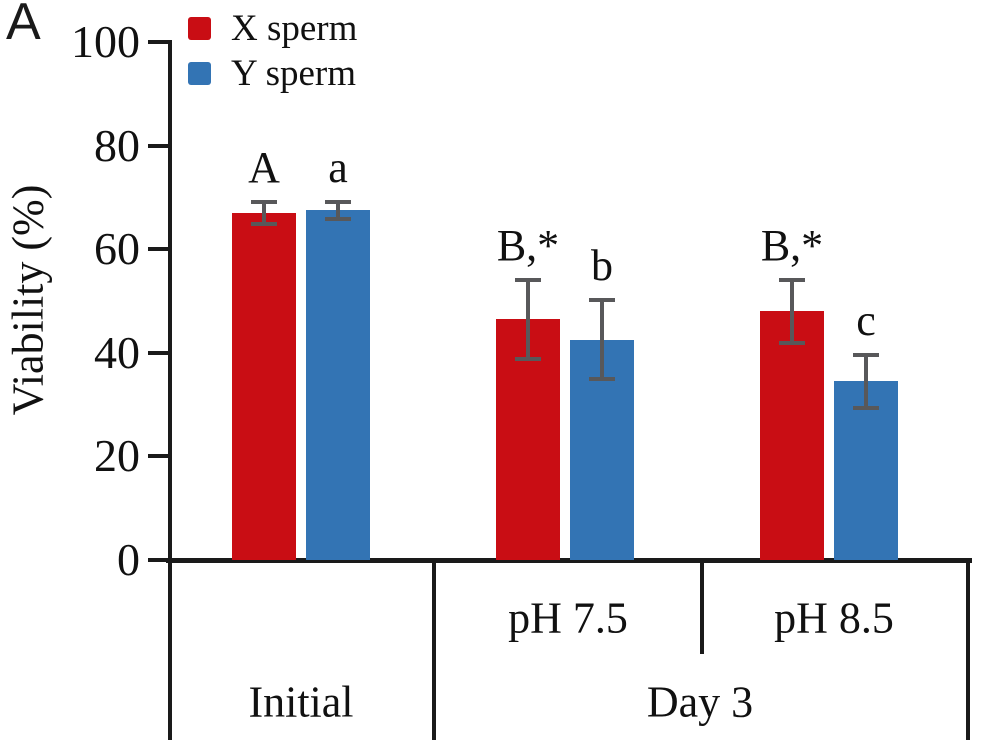  Describe the element at coordinates (792, 245) in the screenshot. I see `significance-label-x-sperm-day-3-ph-8-5: B,*` at that location.